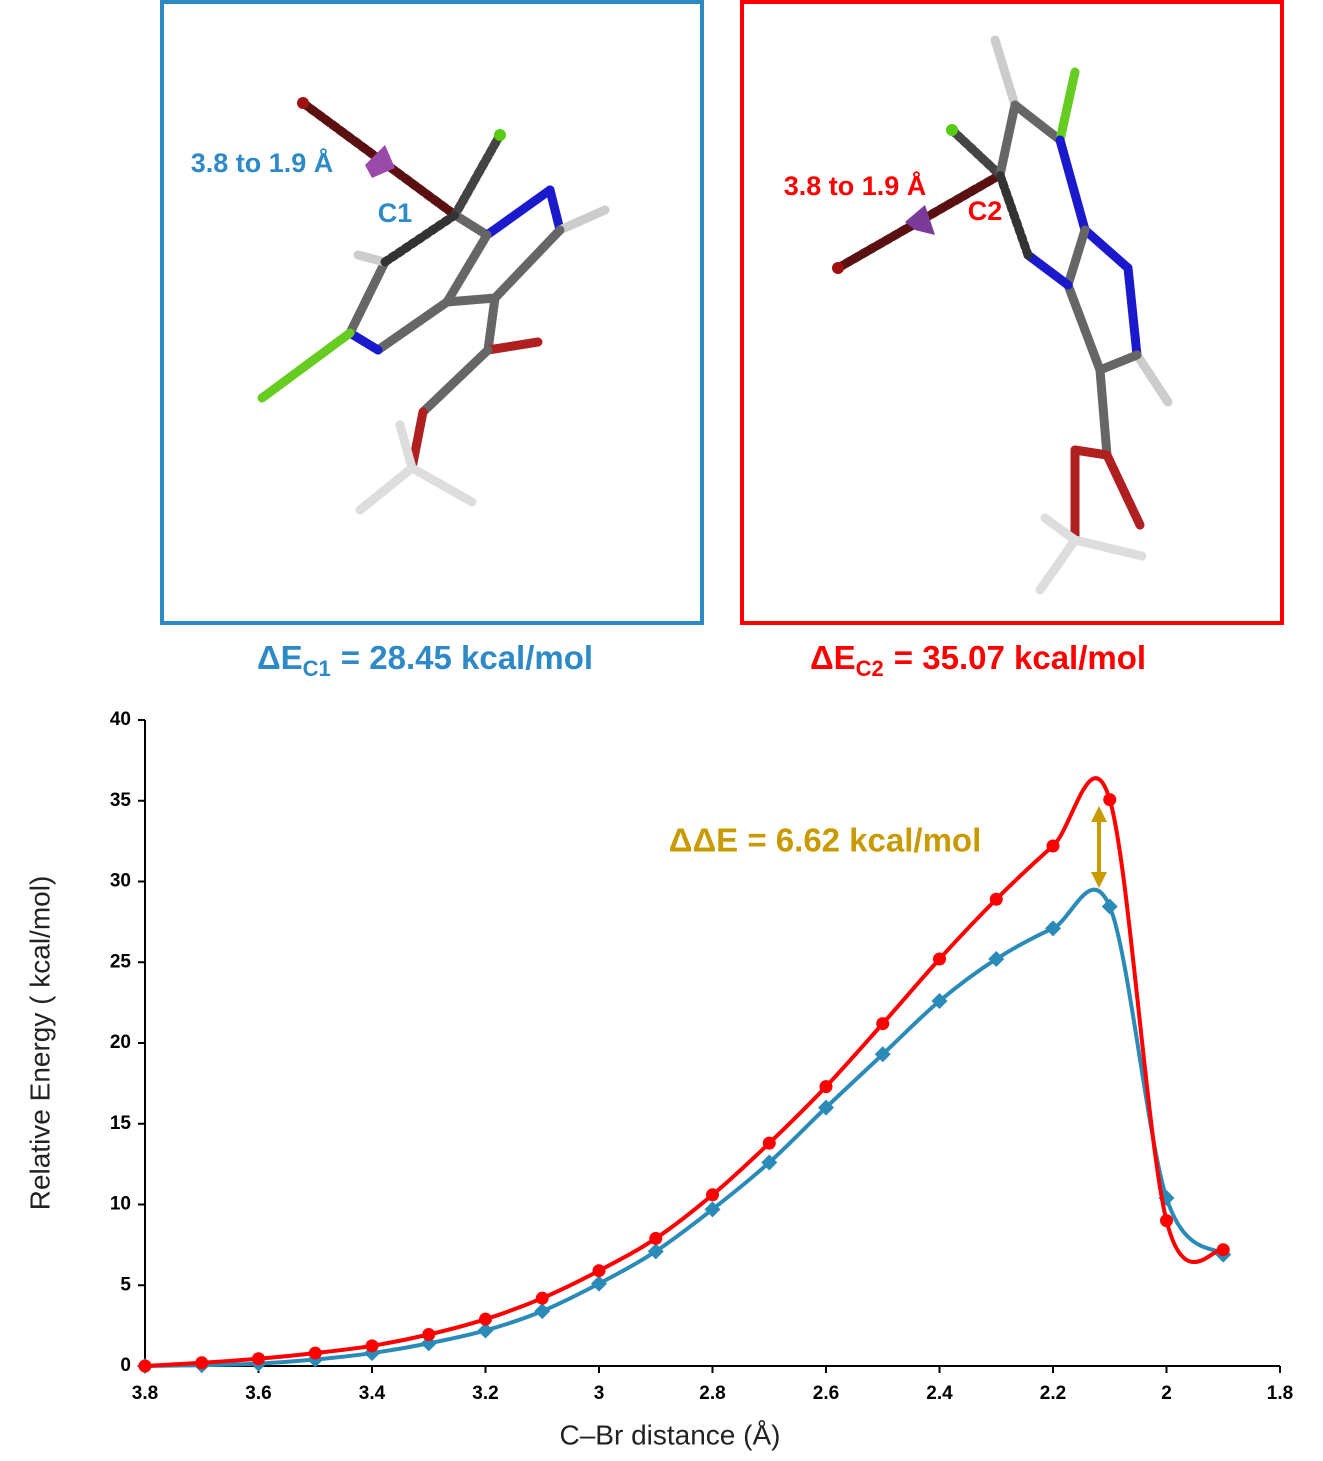 The image size is (1323, 1461). I want to click on x-axis-label: C–Br distance (Å), so click(670, 1434).